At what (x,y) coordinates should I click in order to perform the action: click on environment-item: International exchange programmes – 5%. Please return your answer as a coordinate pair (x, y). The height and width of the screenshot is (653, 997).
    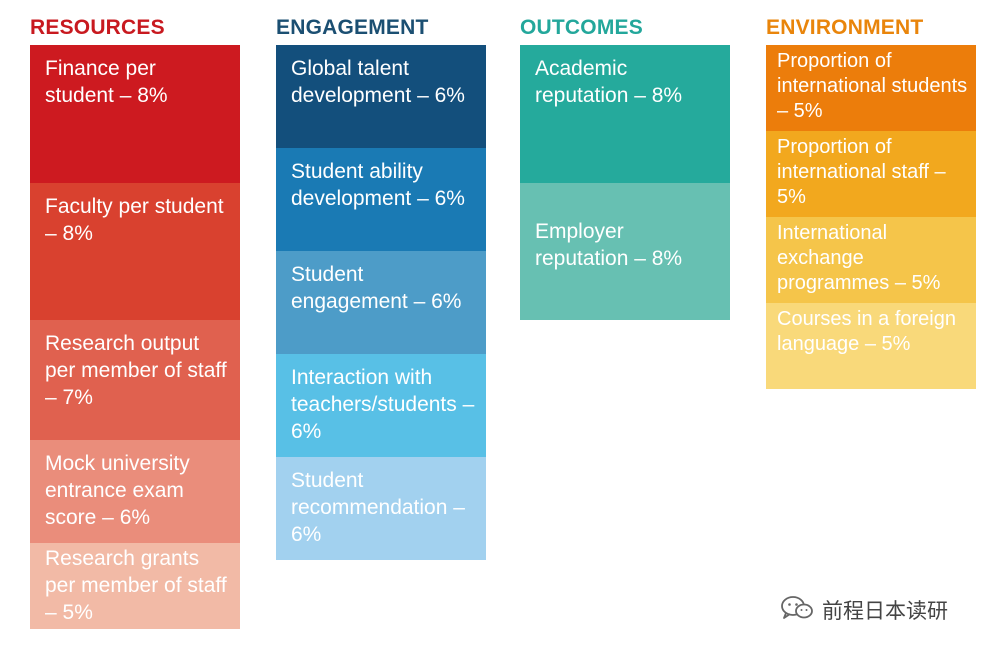
    Looking at the image, I should click on (871, 260).